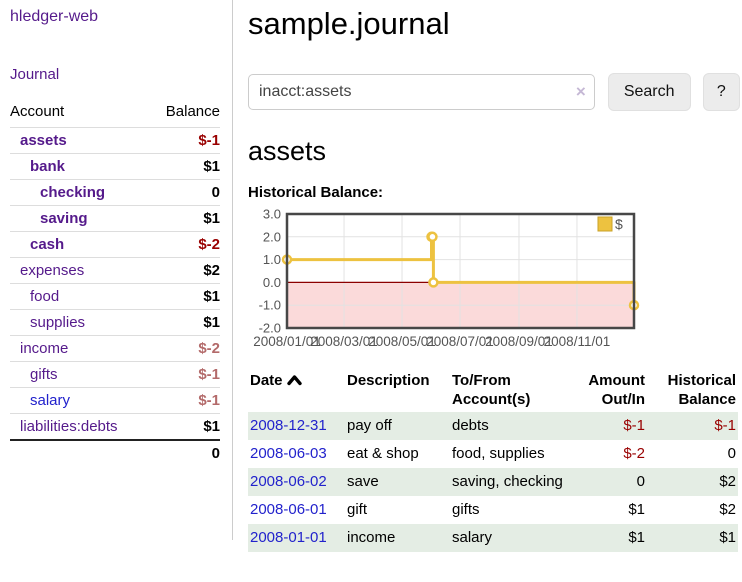 The width and height of the screenshot is (742, 582). Describe the element at coordinates (316, 192) in the screenshot. I see `chart-section-label: Historical Balance:` at that location.